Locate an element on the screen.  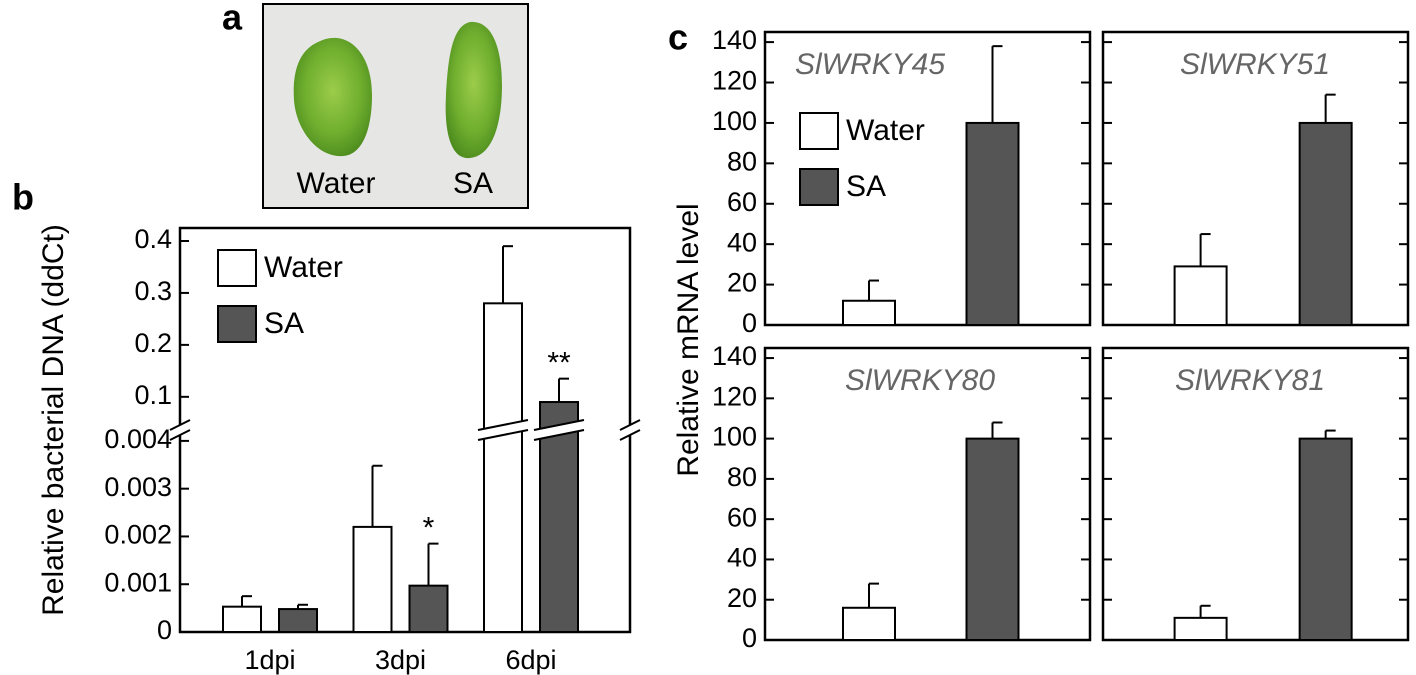
significance-label: * is located at coordinates (429, 528).